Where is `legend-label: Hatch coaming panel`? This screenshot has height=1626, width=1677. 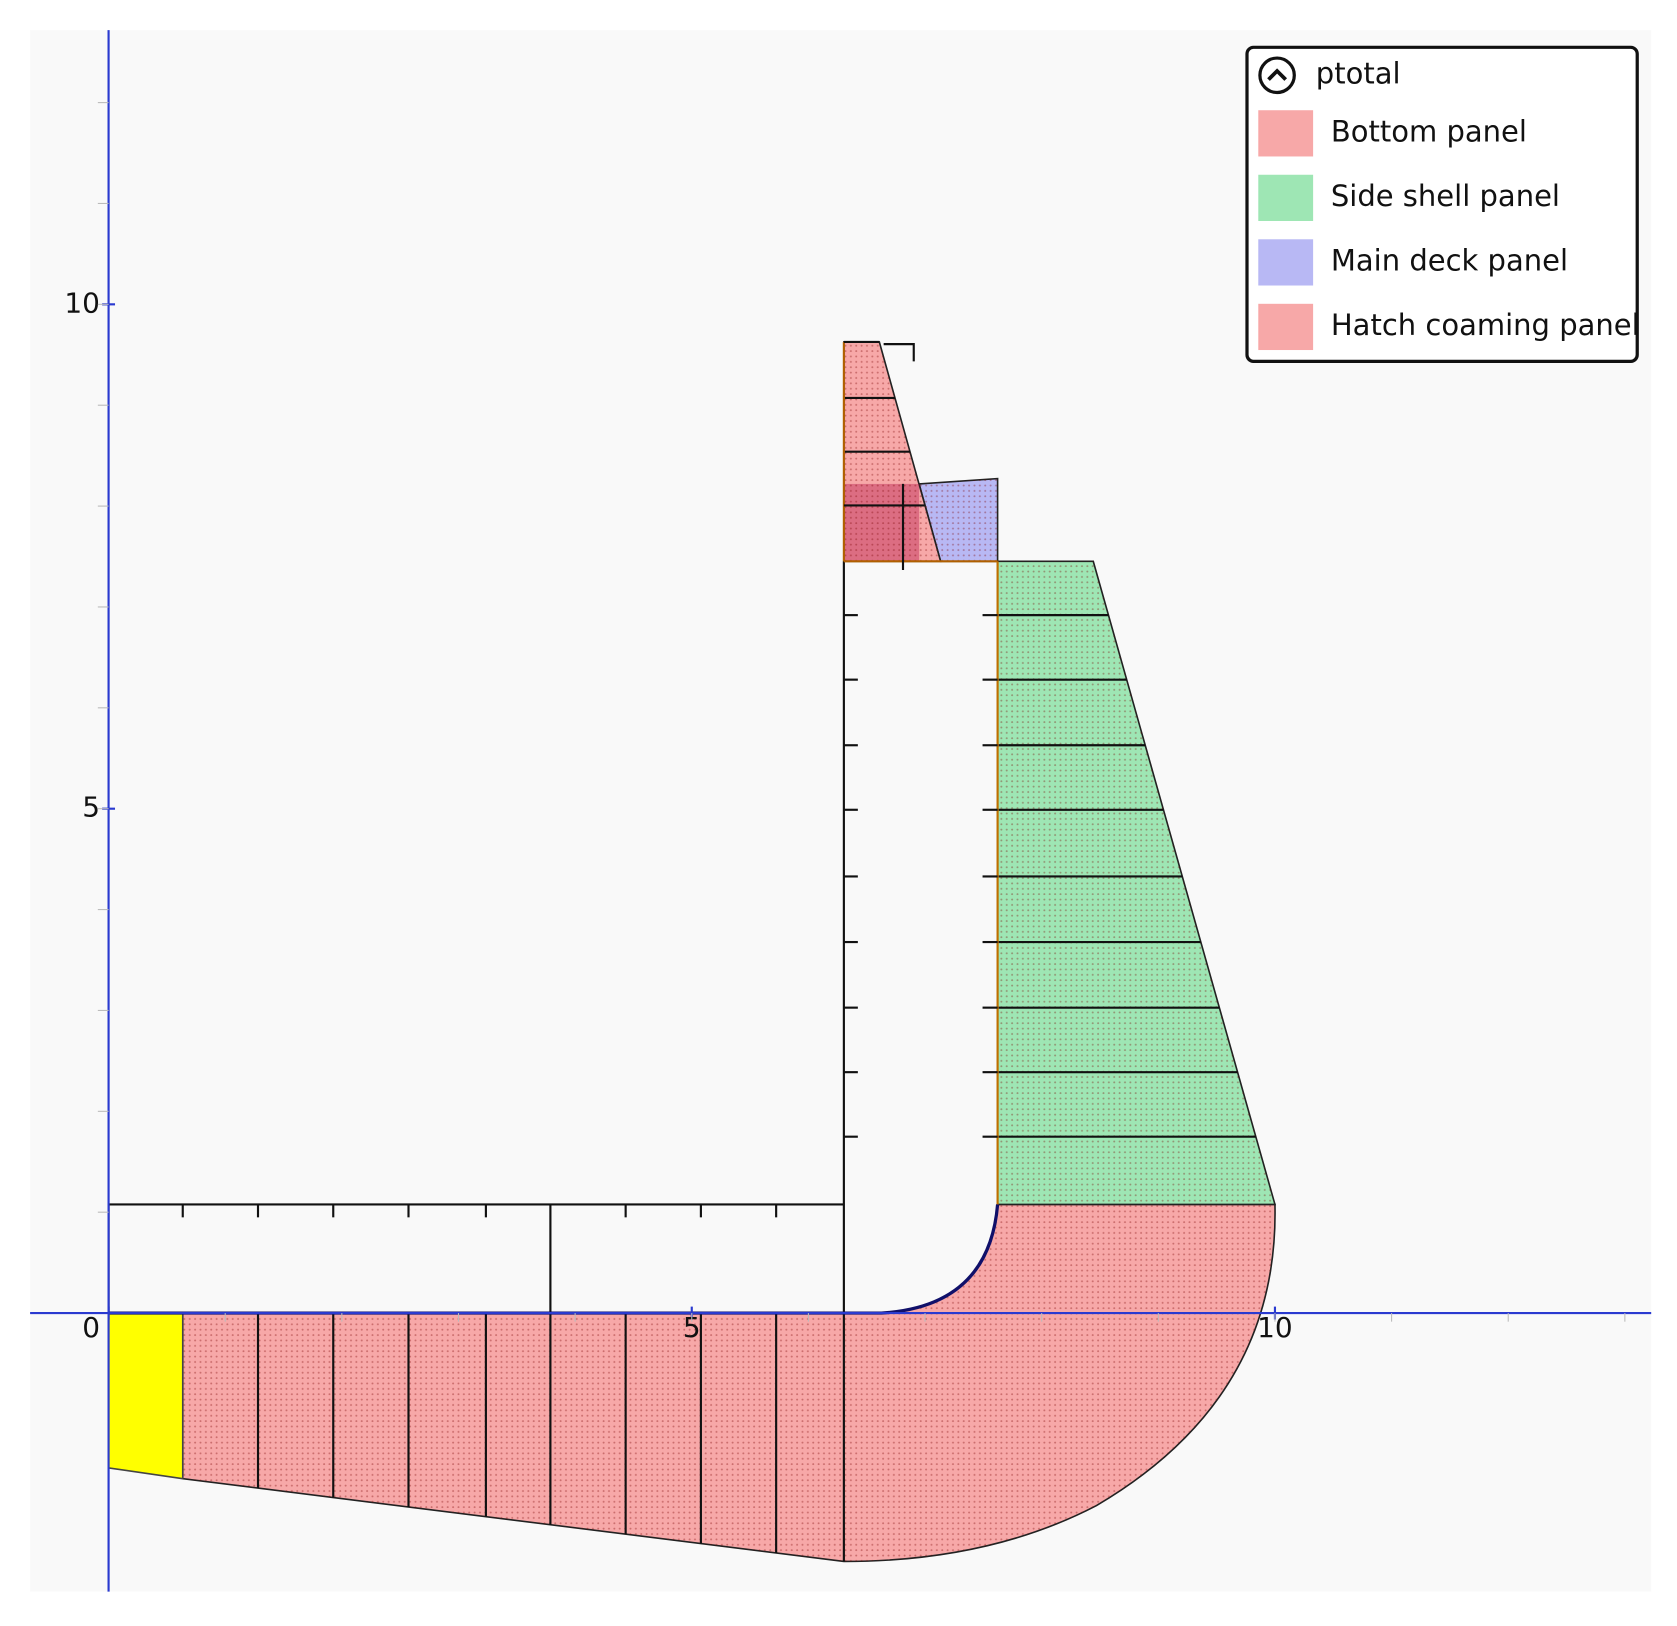 legend-label: Hatch coaming panel is located at coordinates (1485, 325).